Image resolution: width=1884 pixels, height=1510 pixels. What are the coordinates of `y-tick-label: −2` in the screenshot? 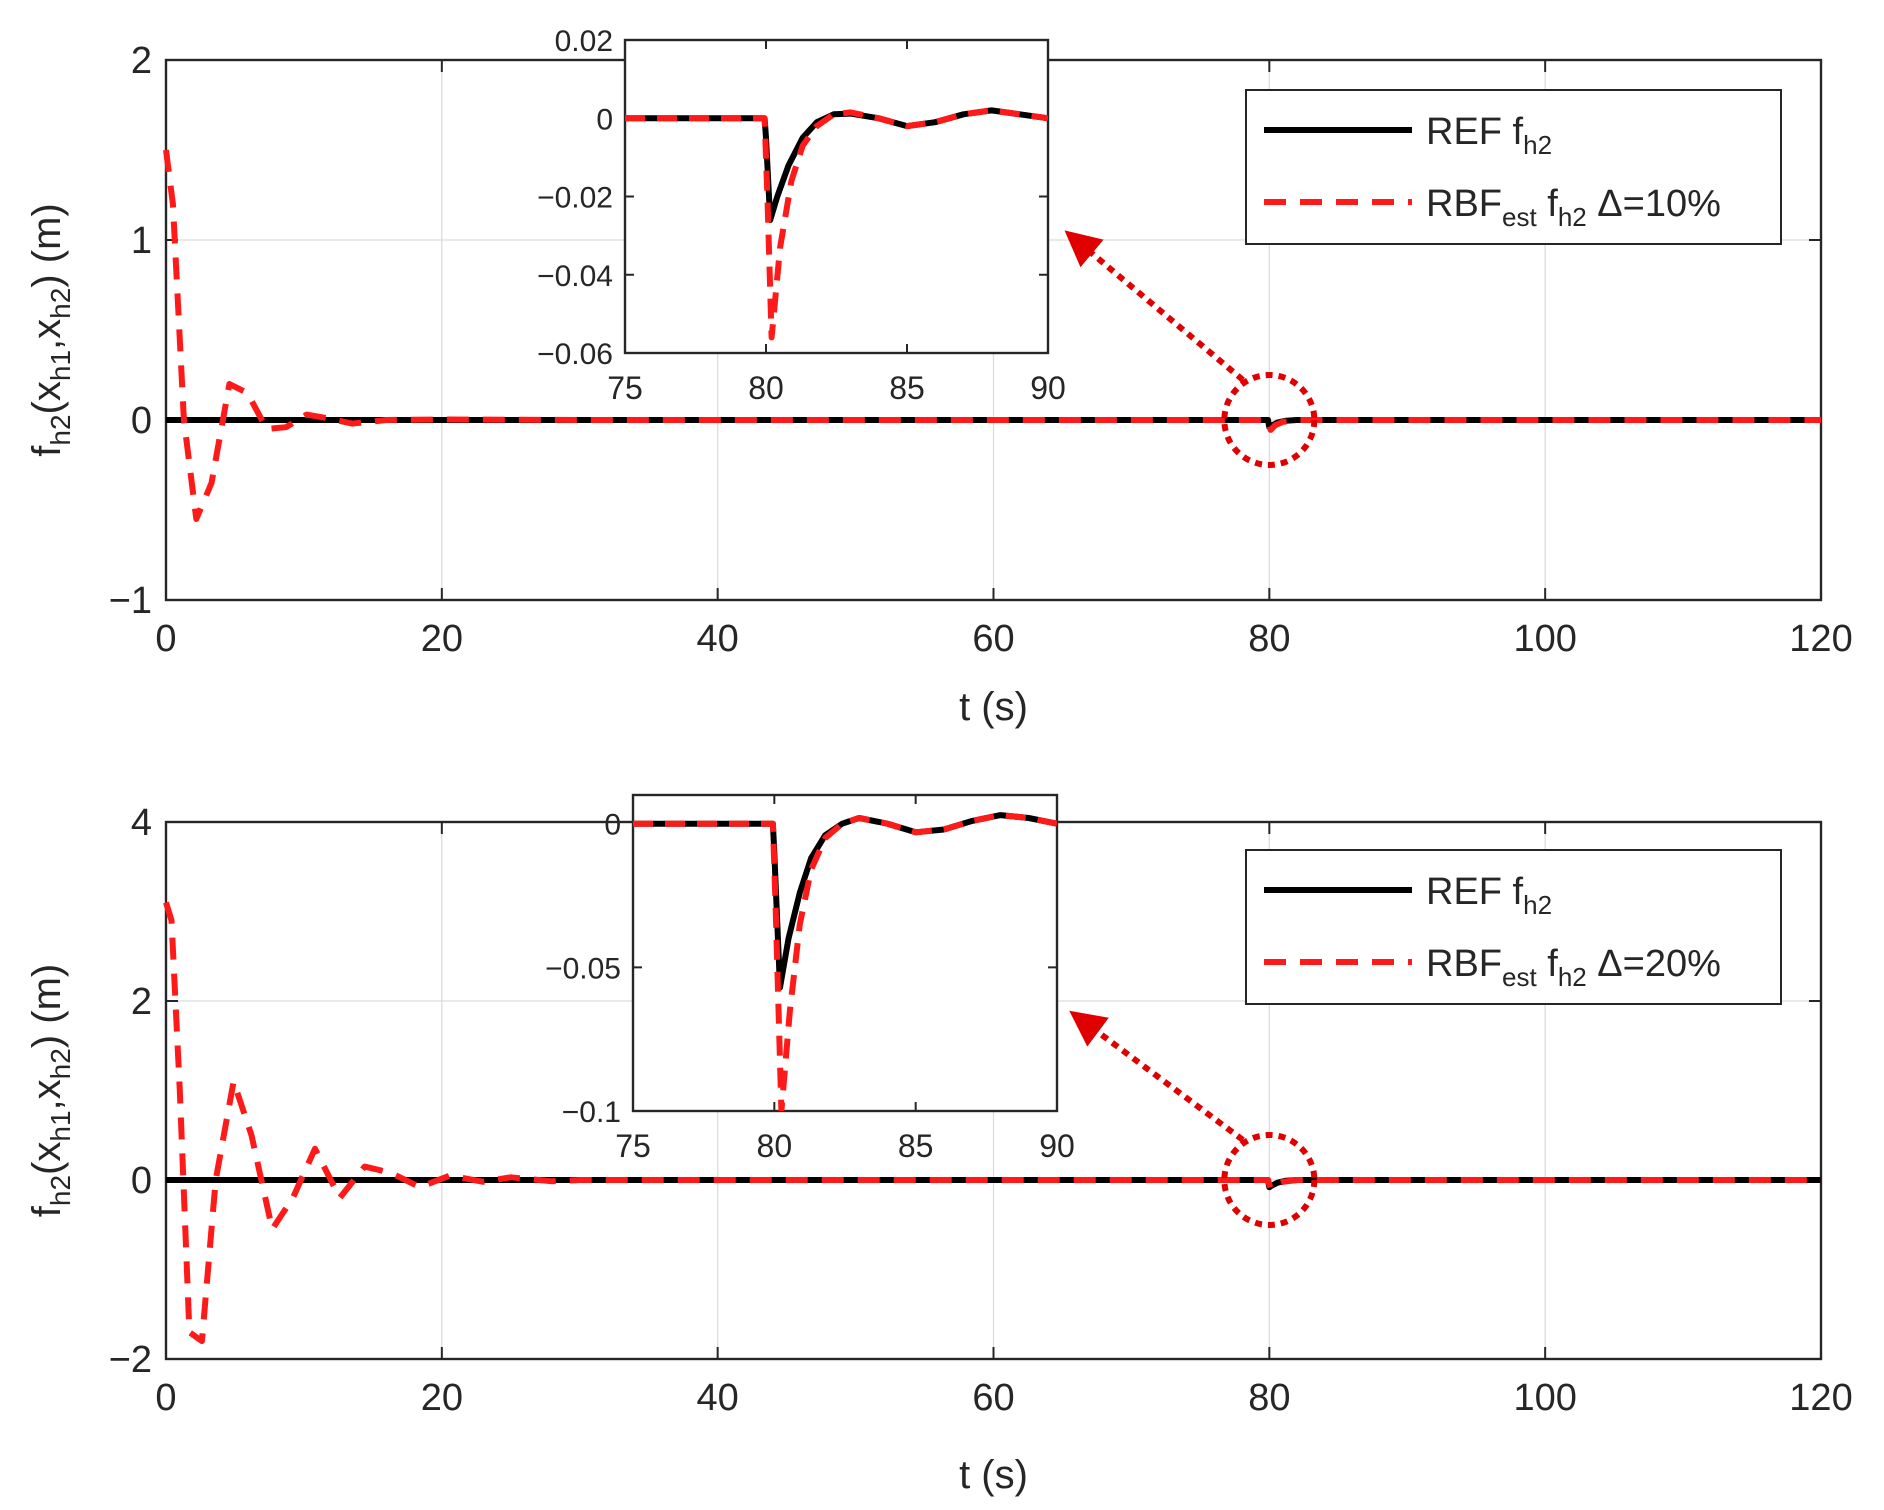 It's located at (130, 1360).